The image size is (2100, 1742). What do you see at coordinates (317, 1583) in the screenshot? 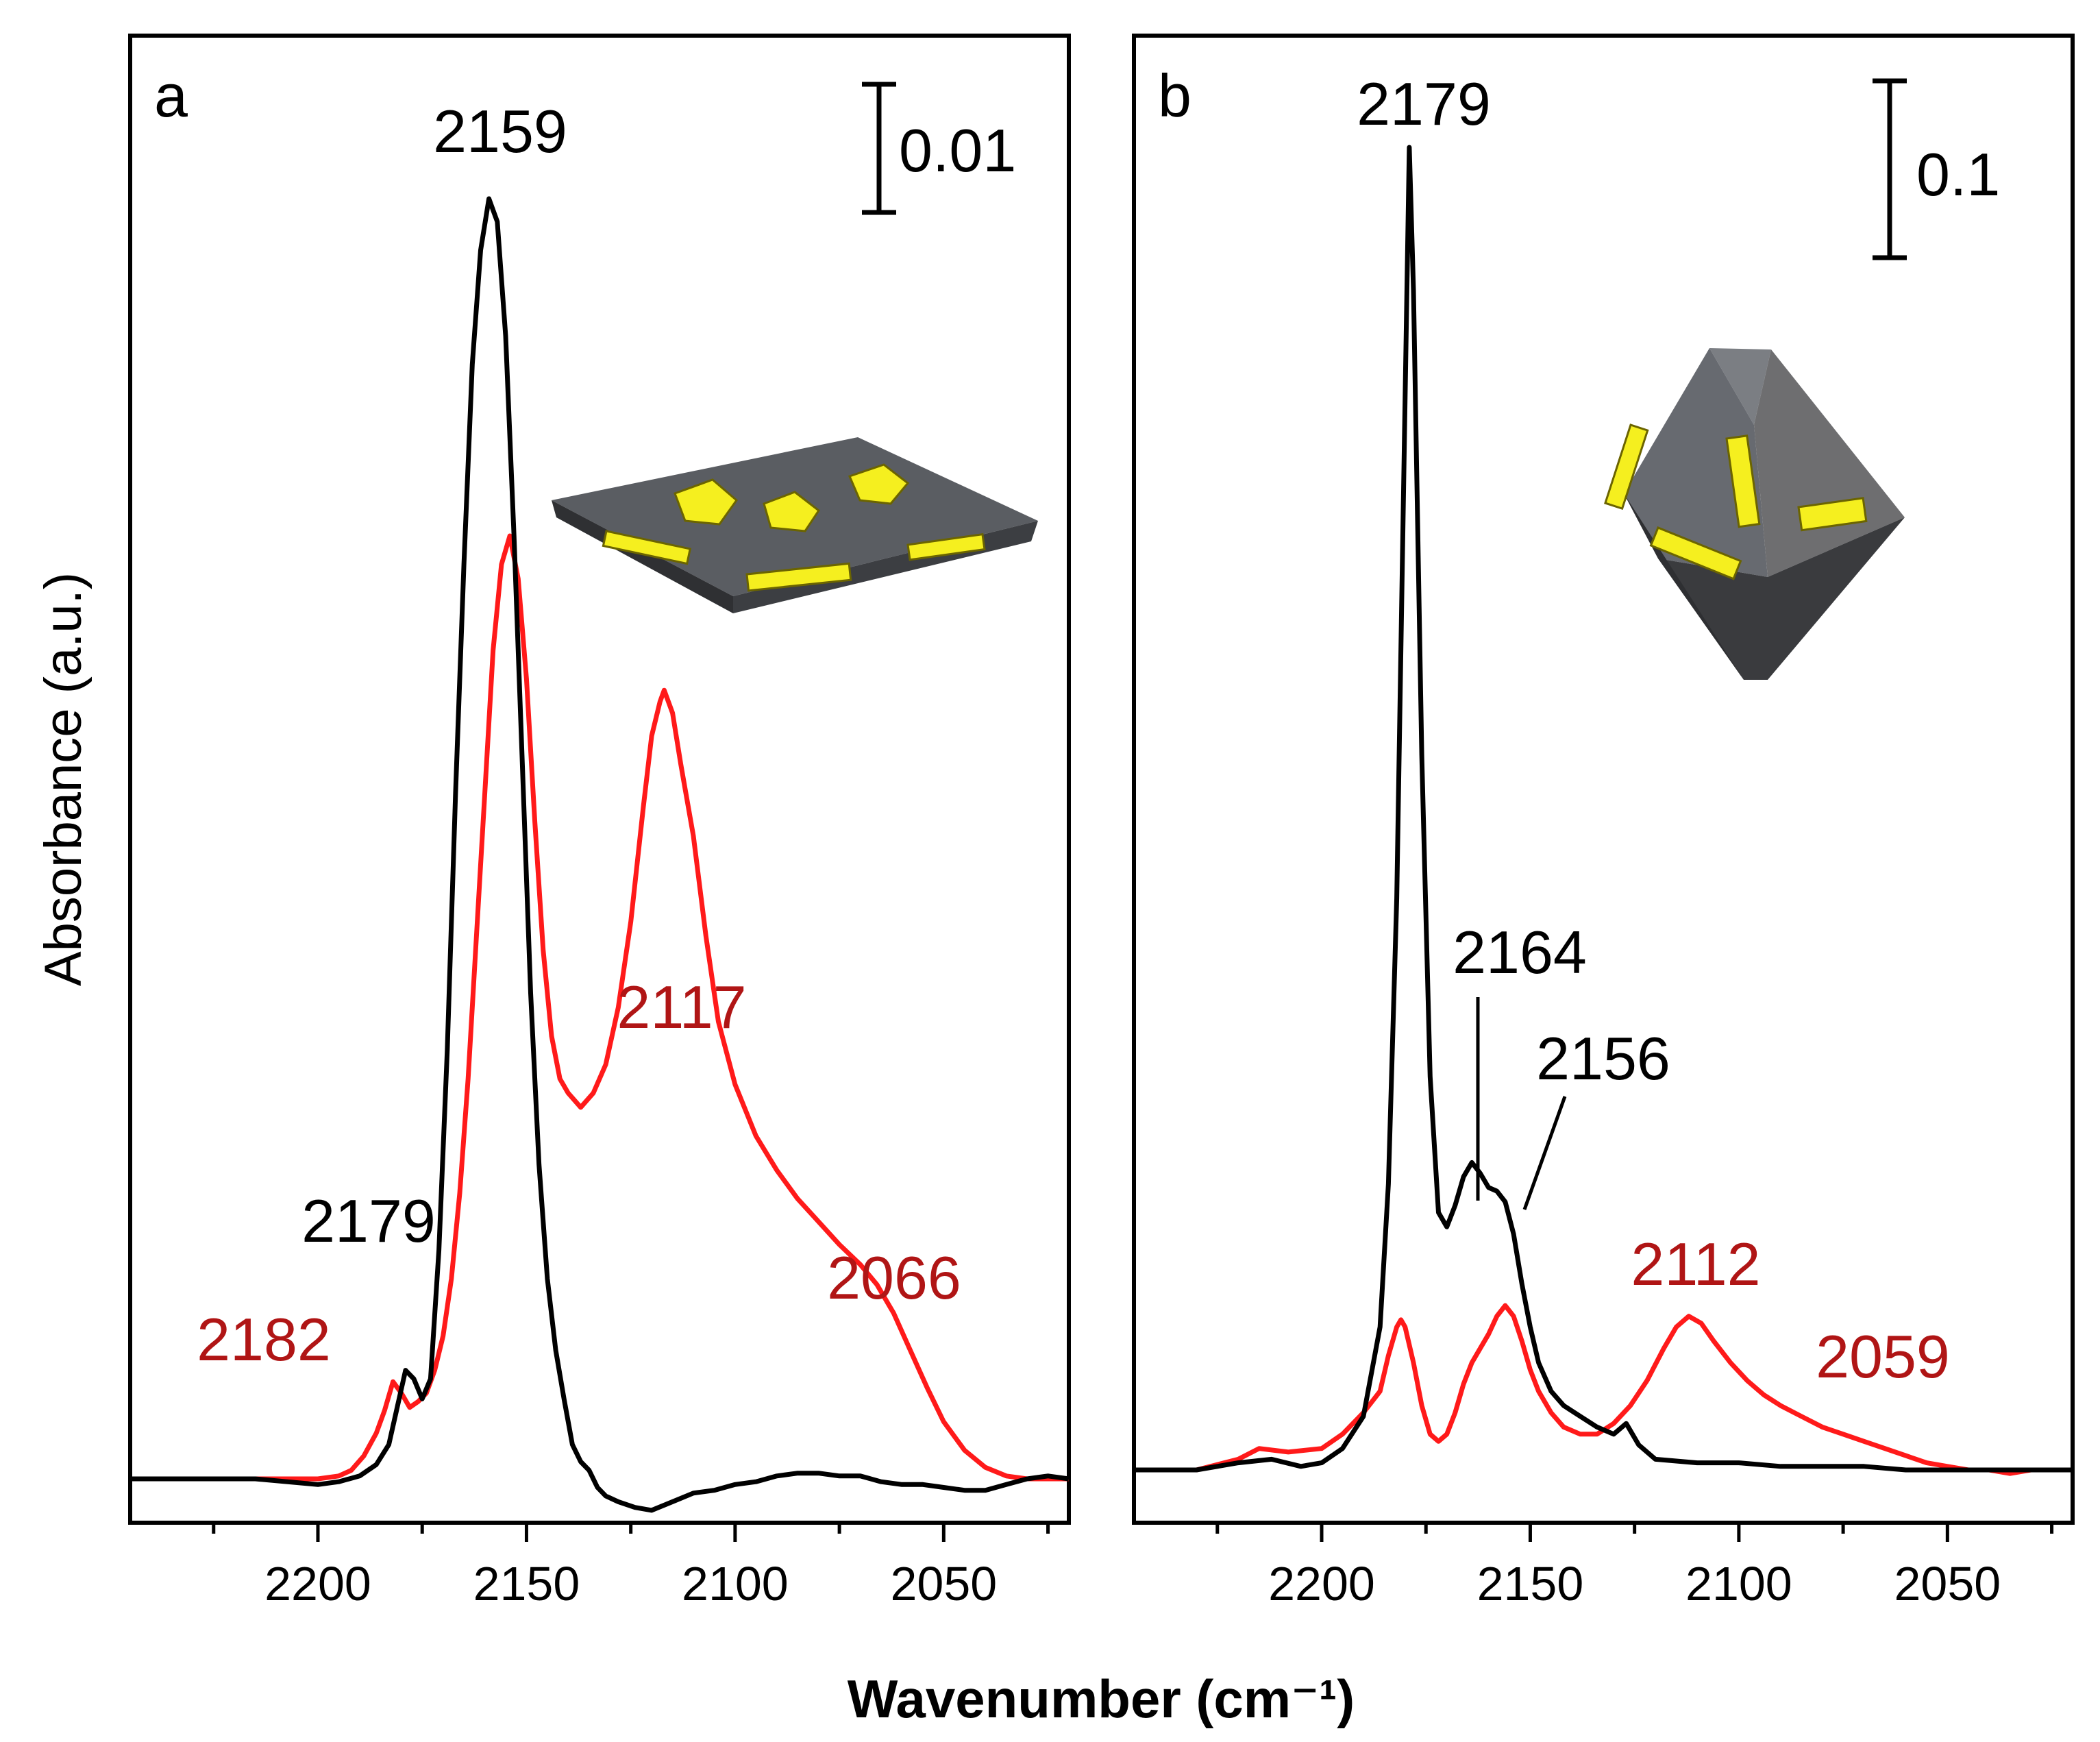
I see `tick-label-a-2200: 2200` at bounding box center [317, 1583].